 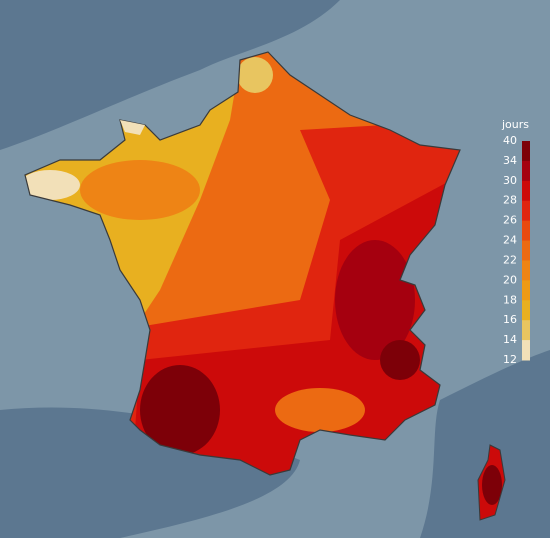 What do you see at coordinates (510, 359) in the screenshot?
I see `legend-label: 12` at bounding box center [510, 359].